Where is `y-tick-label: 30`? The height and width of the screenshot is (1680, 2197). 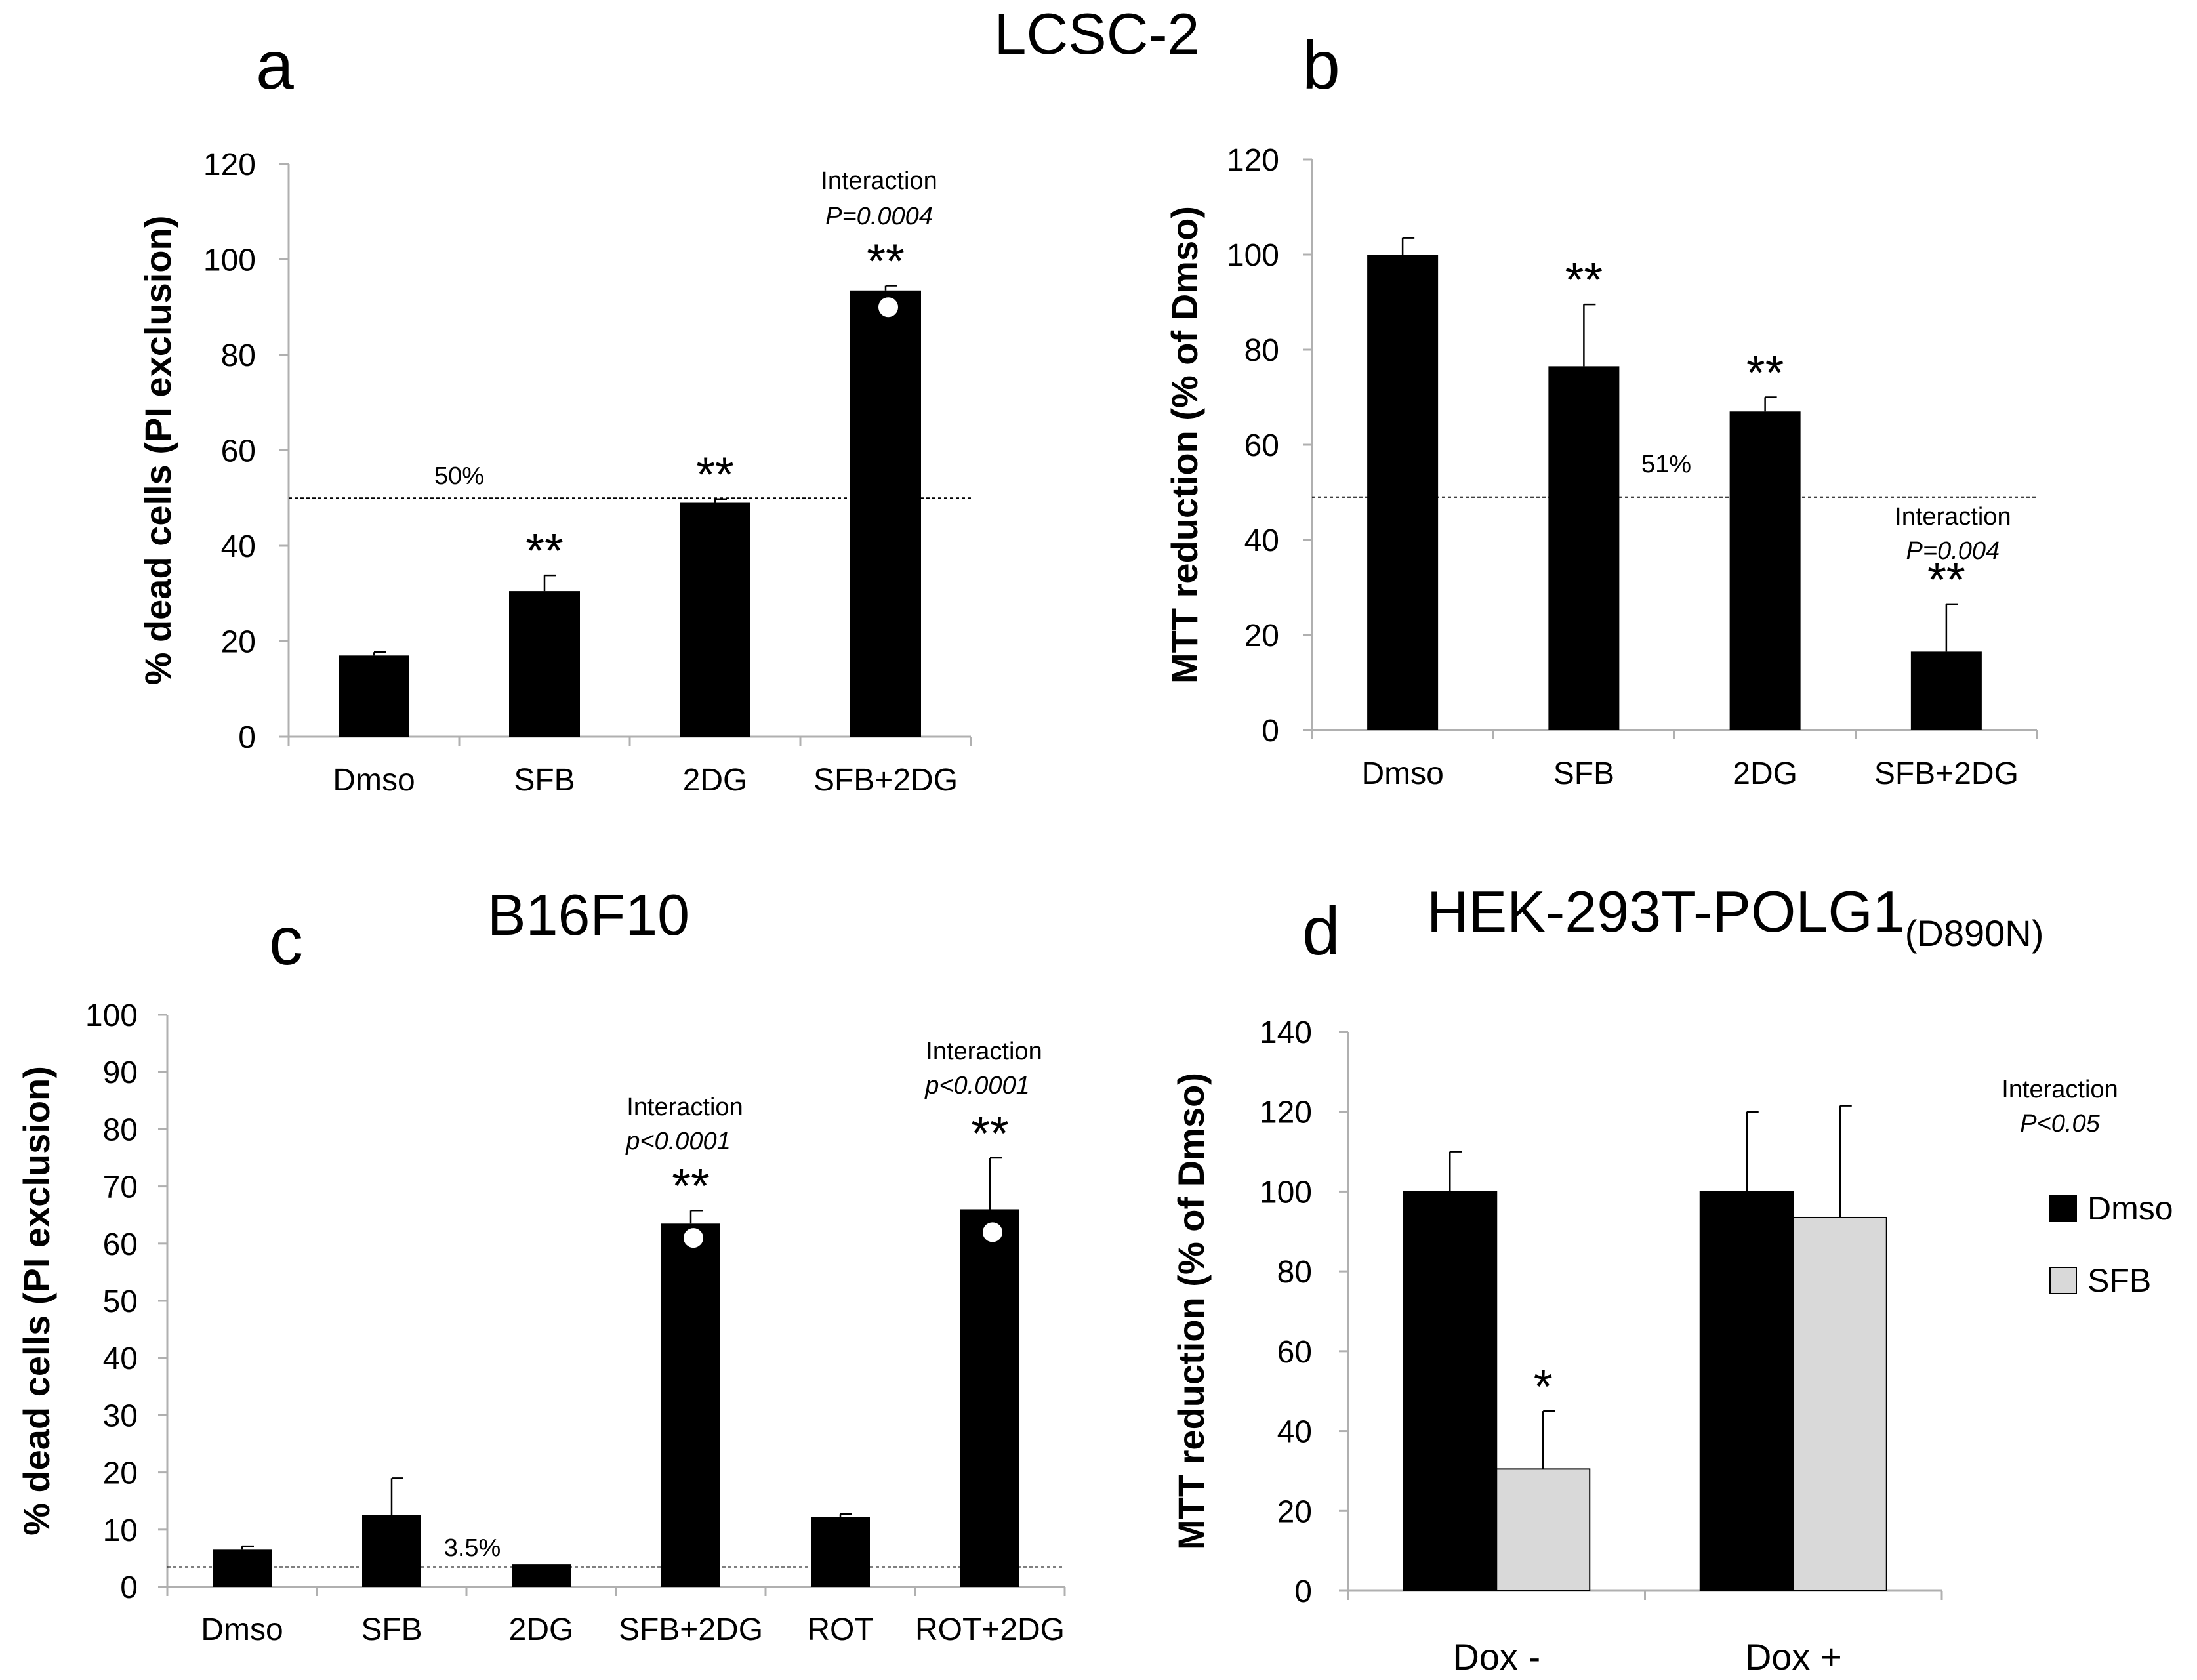 y-tick-label: 30 is located at coordinates (120, 1416).